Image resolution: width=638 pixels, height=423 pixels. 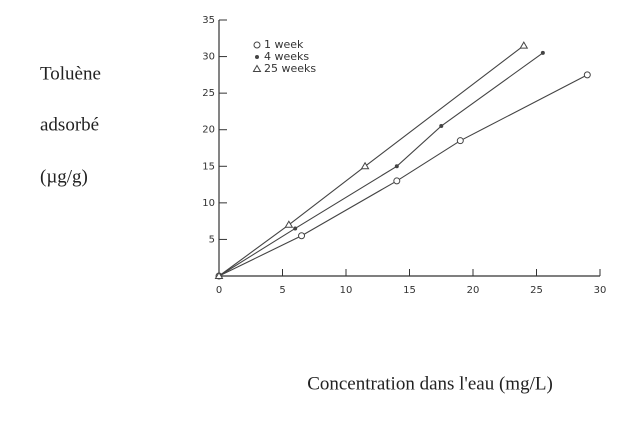 What do you see at coordinates (208, 57) in the screenshot?
I see `y-tick-label: 30` at bounding box center [208, 57].